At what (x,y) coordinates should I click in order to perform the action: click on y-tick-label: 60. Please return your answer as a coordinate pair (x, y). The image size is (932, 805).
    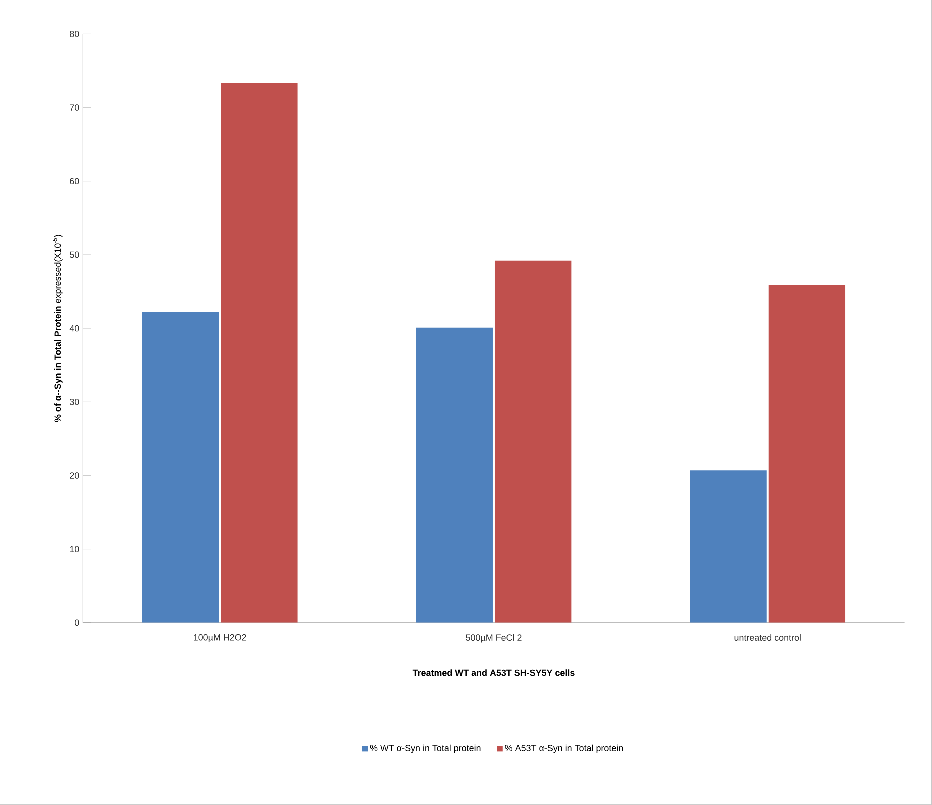
    Looking at the image, I should click on (75, 181).